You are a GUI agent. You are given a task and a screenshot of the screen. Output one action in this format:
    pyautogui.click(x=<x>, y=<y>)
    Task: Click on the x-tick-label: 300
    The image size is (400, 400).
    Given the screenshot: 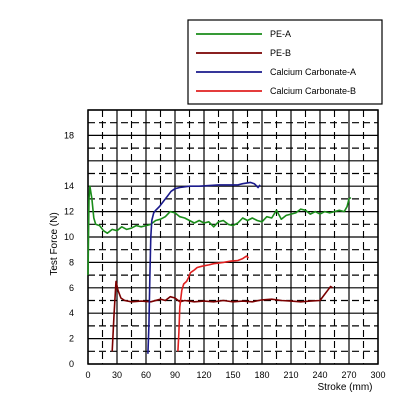 What is the action you would take?
    pyautogui.click(x=377, y=375)
    